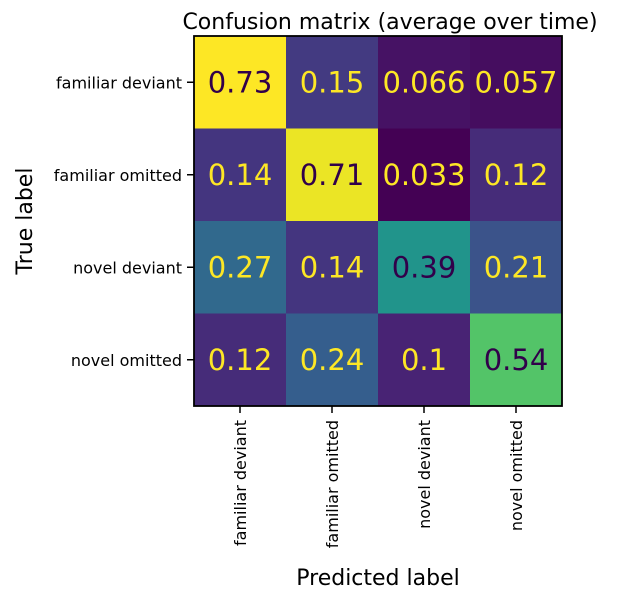 Image resolution: width=623 pixels, height=599 pixels. I want to click on chart-title: Confusion matrix (average over time), so click(389, 22).